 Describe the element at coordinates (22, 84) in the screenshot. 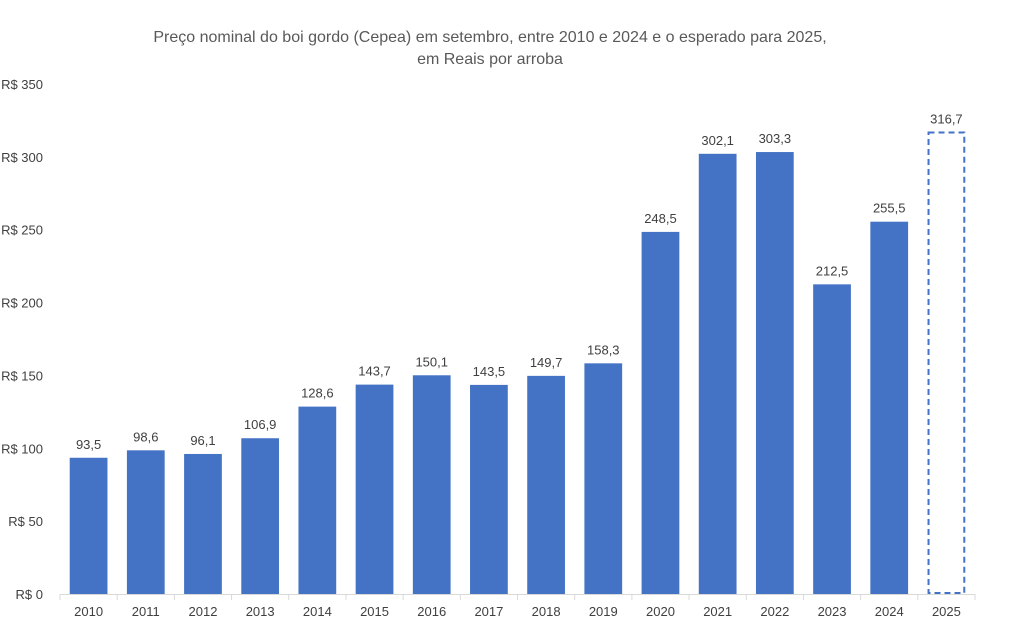

I see `y-tick-label: R$ 350` at that location.